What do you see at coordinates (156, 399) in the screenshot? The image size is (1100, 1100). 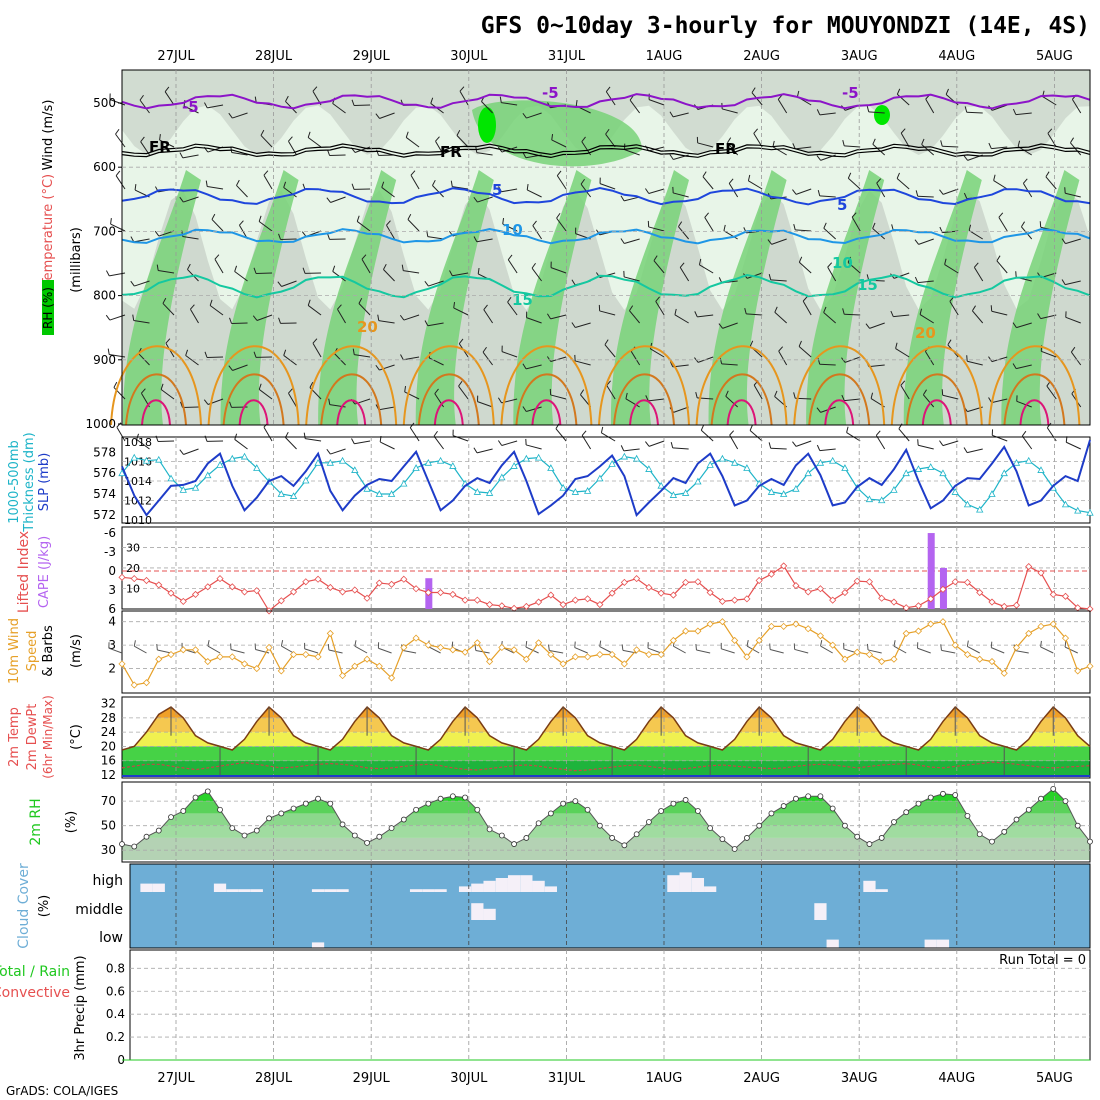 I see `isotherm-25-dome` at bounding box center [156, 399].